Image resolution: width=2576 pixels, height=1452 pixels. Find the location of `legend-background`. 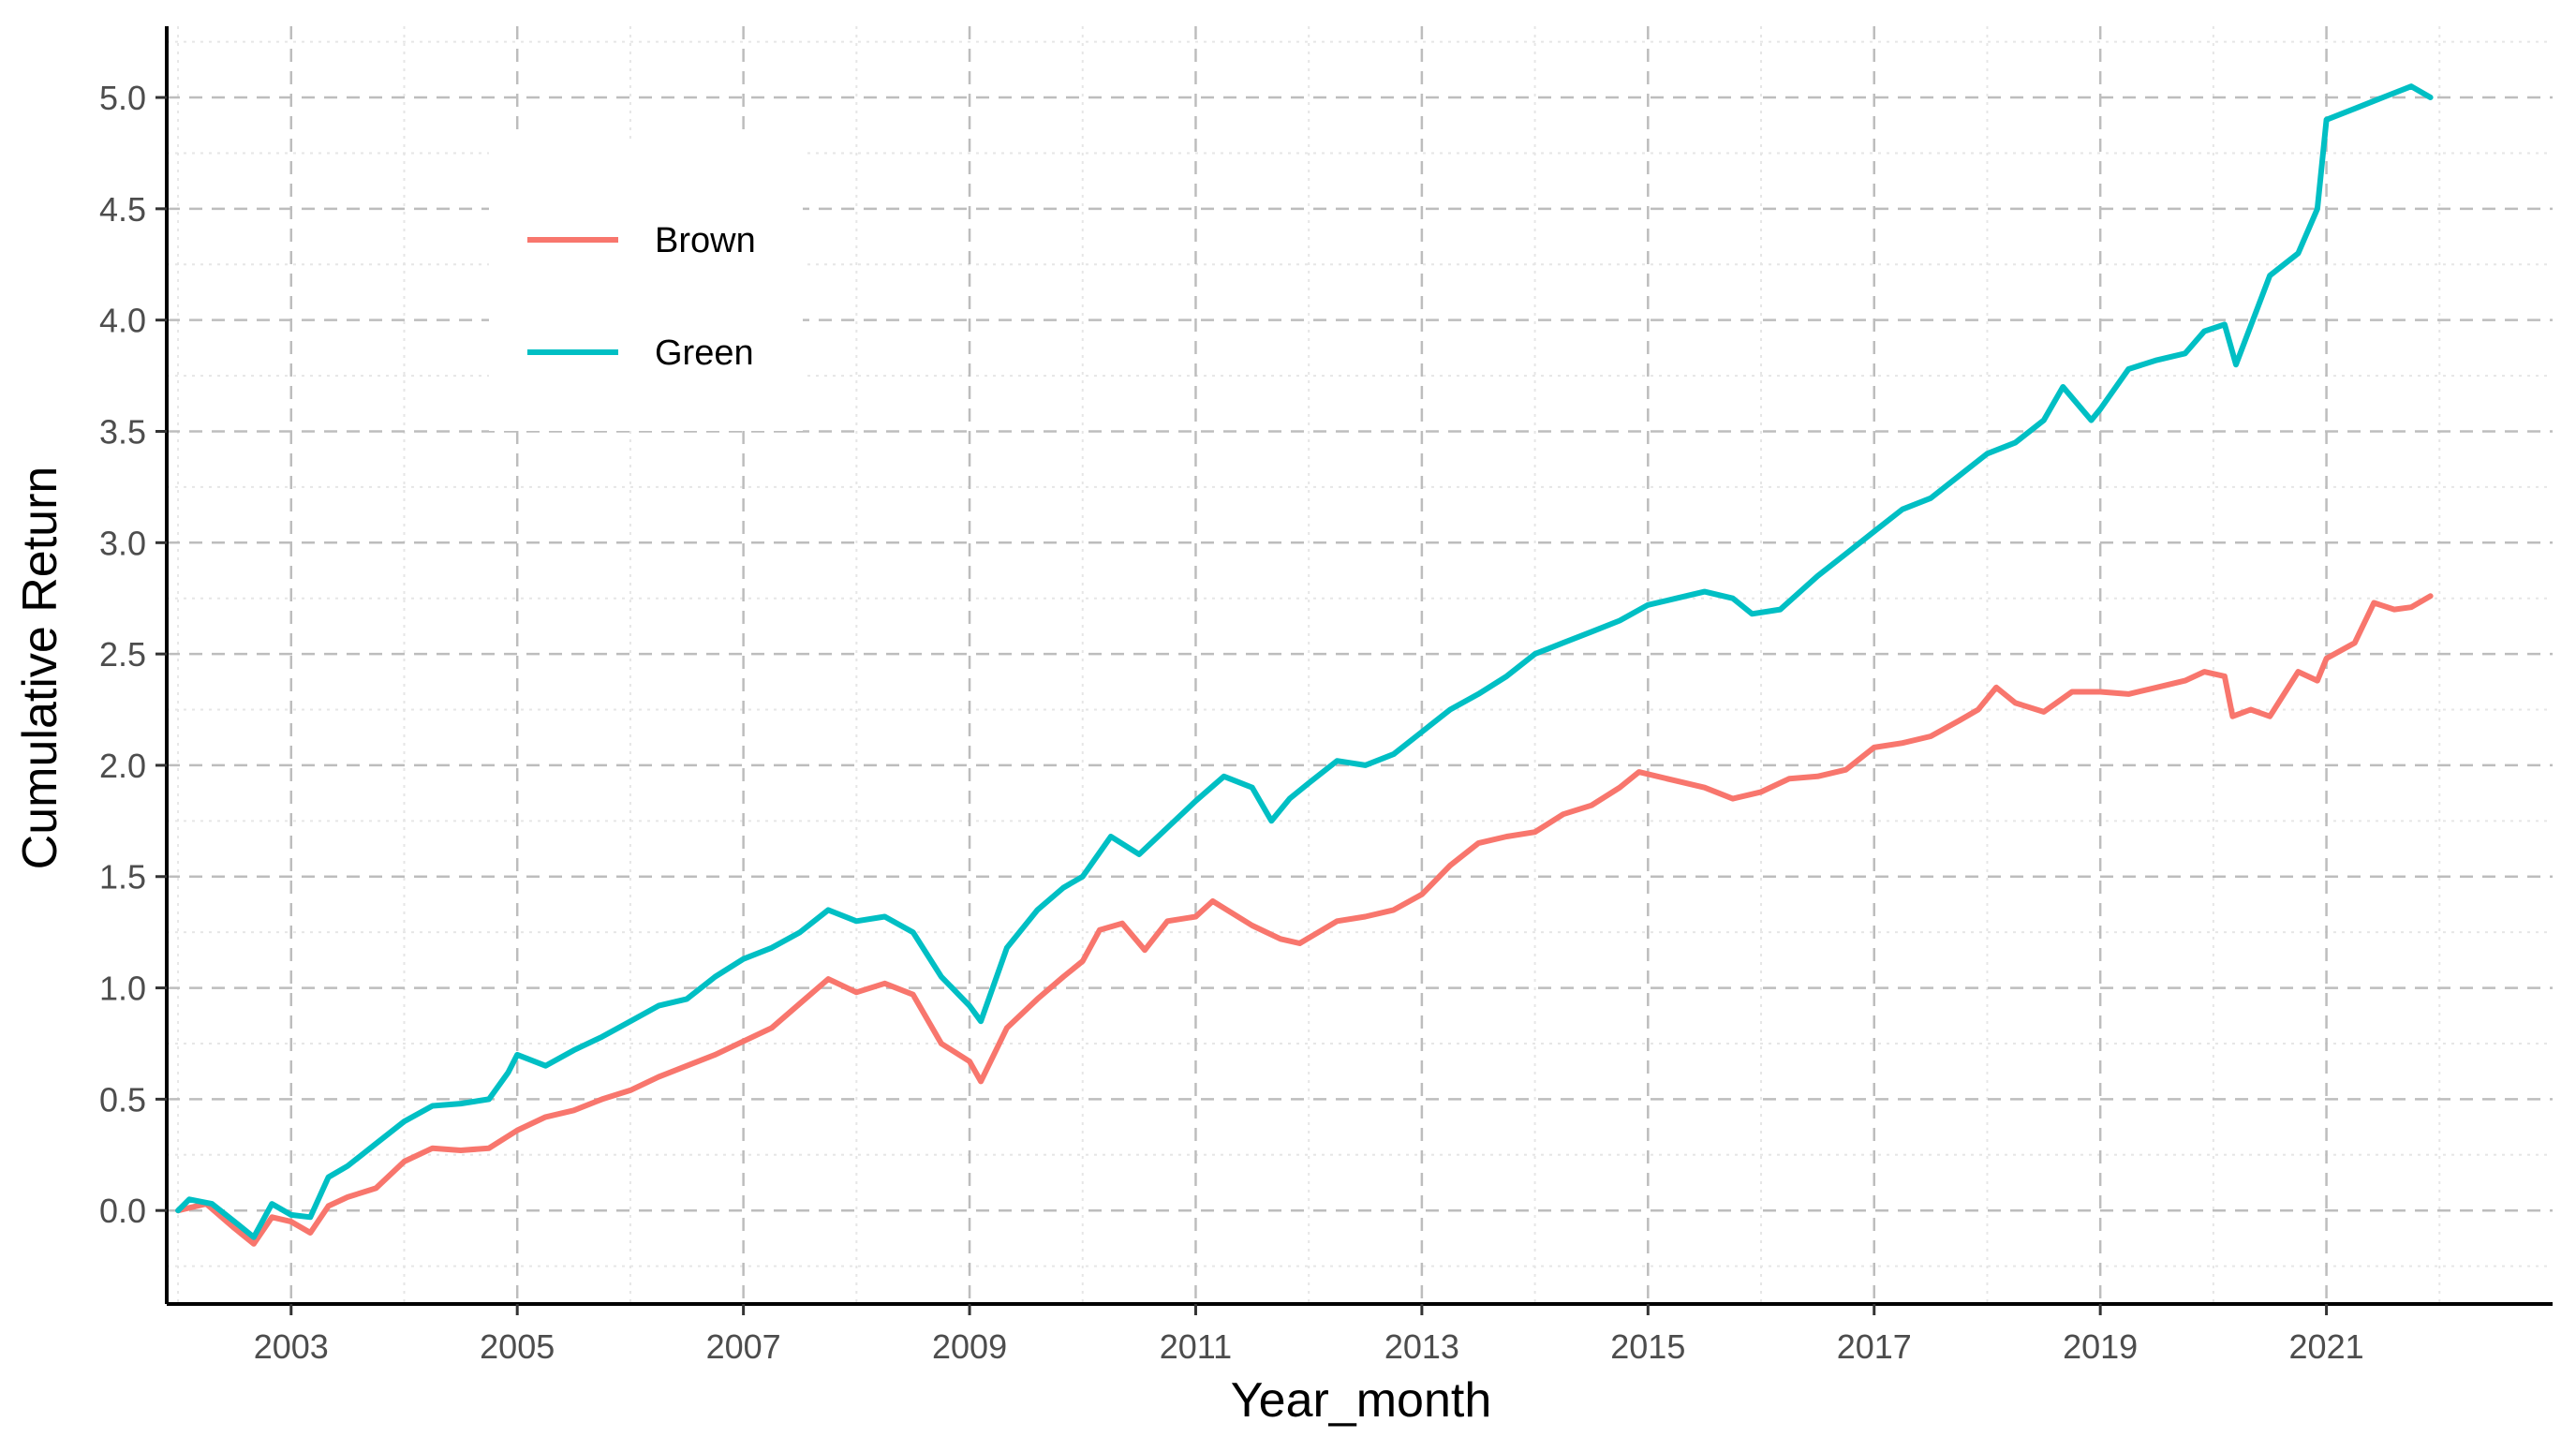

legend-background is located at coordinates (646, 285).